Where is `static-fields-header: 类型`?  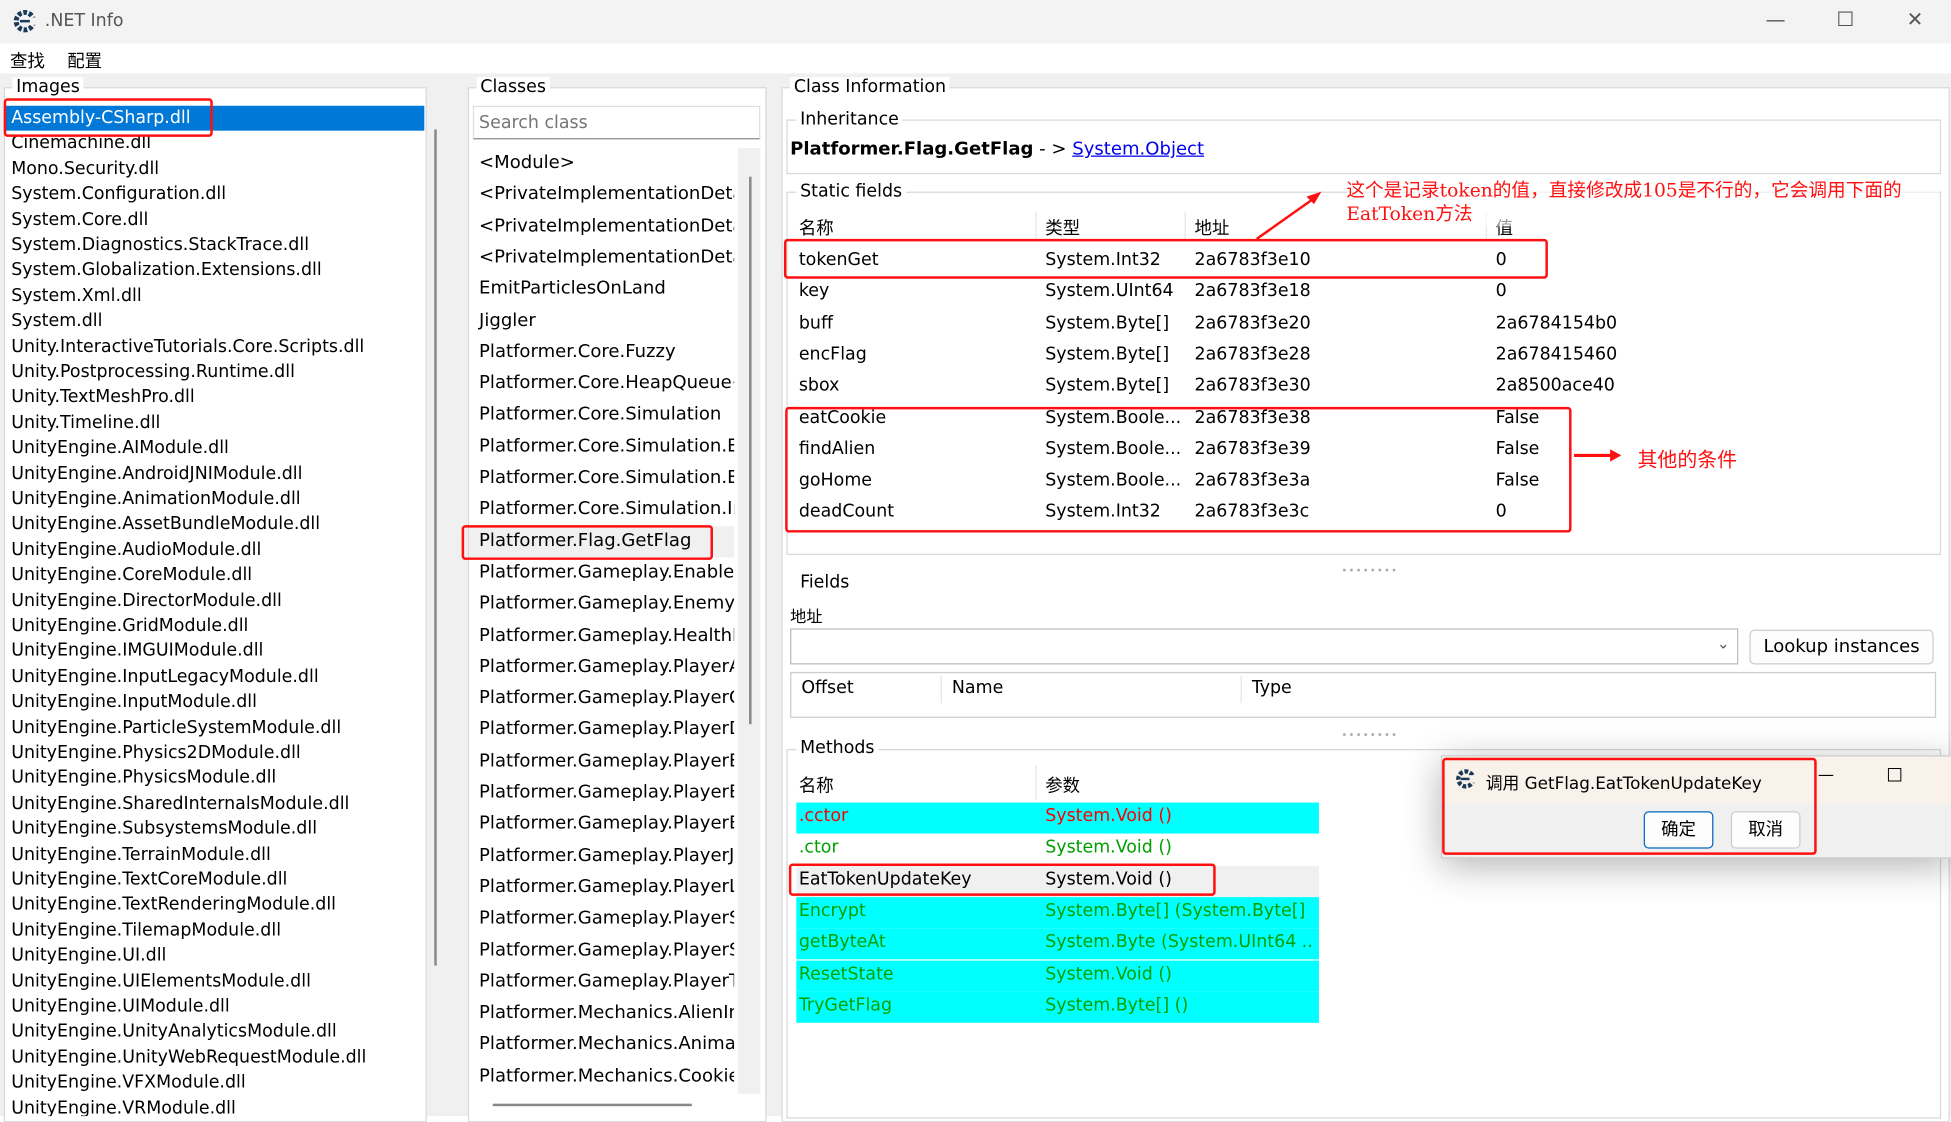 static-fields-header: 类型 is located at coordinates (1063, 228).